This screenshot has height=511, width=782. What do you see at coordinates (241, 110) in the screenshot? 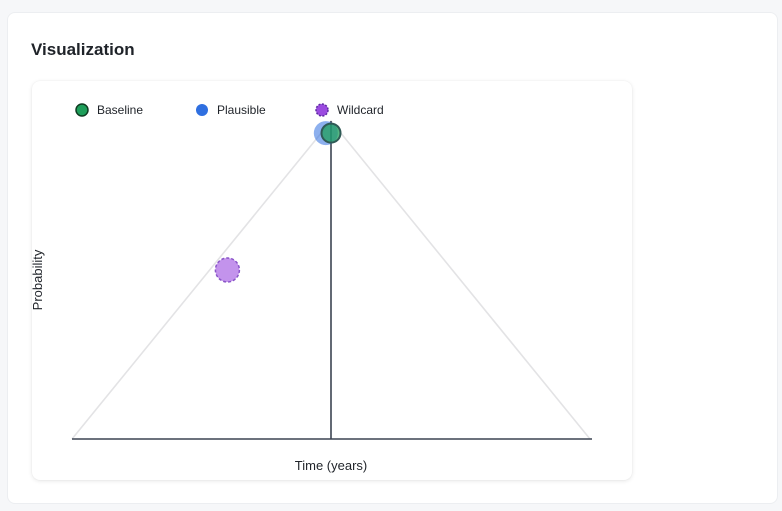
I see `legend-label-plausible: Plausible` at bounding box center [241, 110].